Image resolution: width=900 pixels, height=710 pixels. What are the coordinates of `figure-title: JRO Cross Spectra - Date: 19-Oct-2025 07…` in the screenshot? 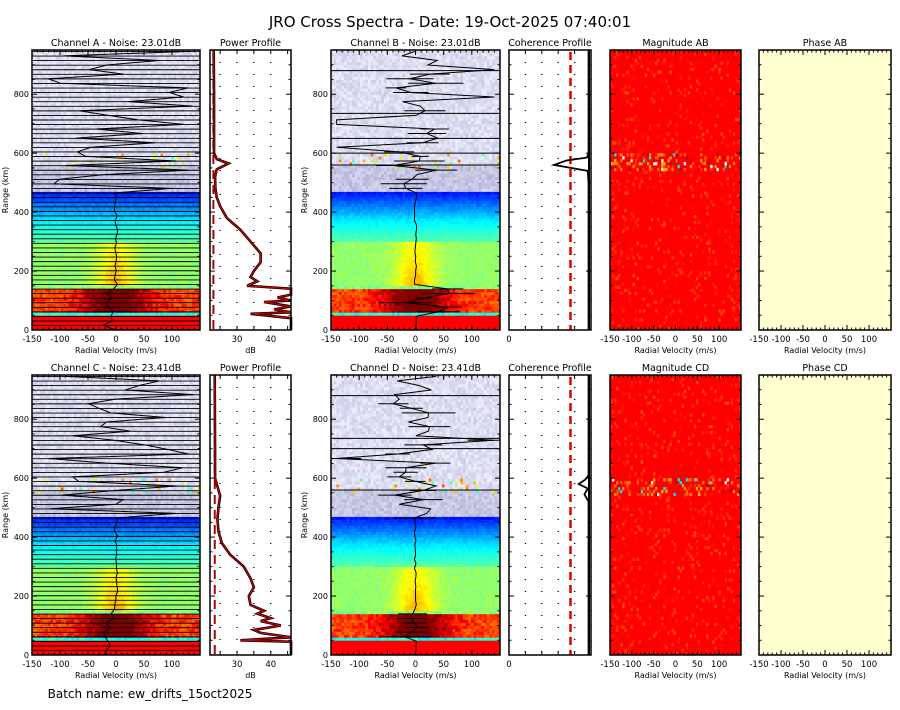 It's located at (449, 22).